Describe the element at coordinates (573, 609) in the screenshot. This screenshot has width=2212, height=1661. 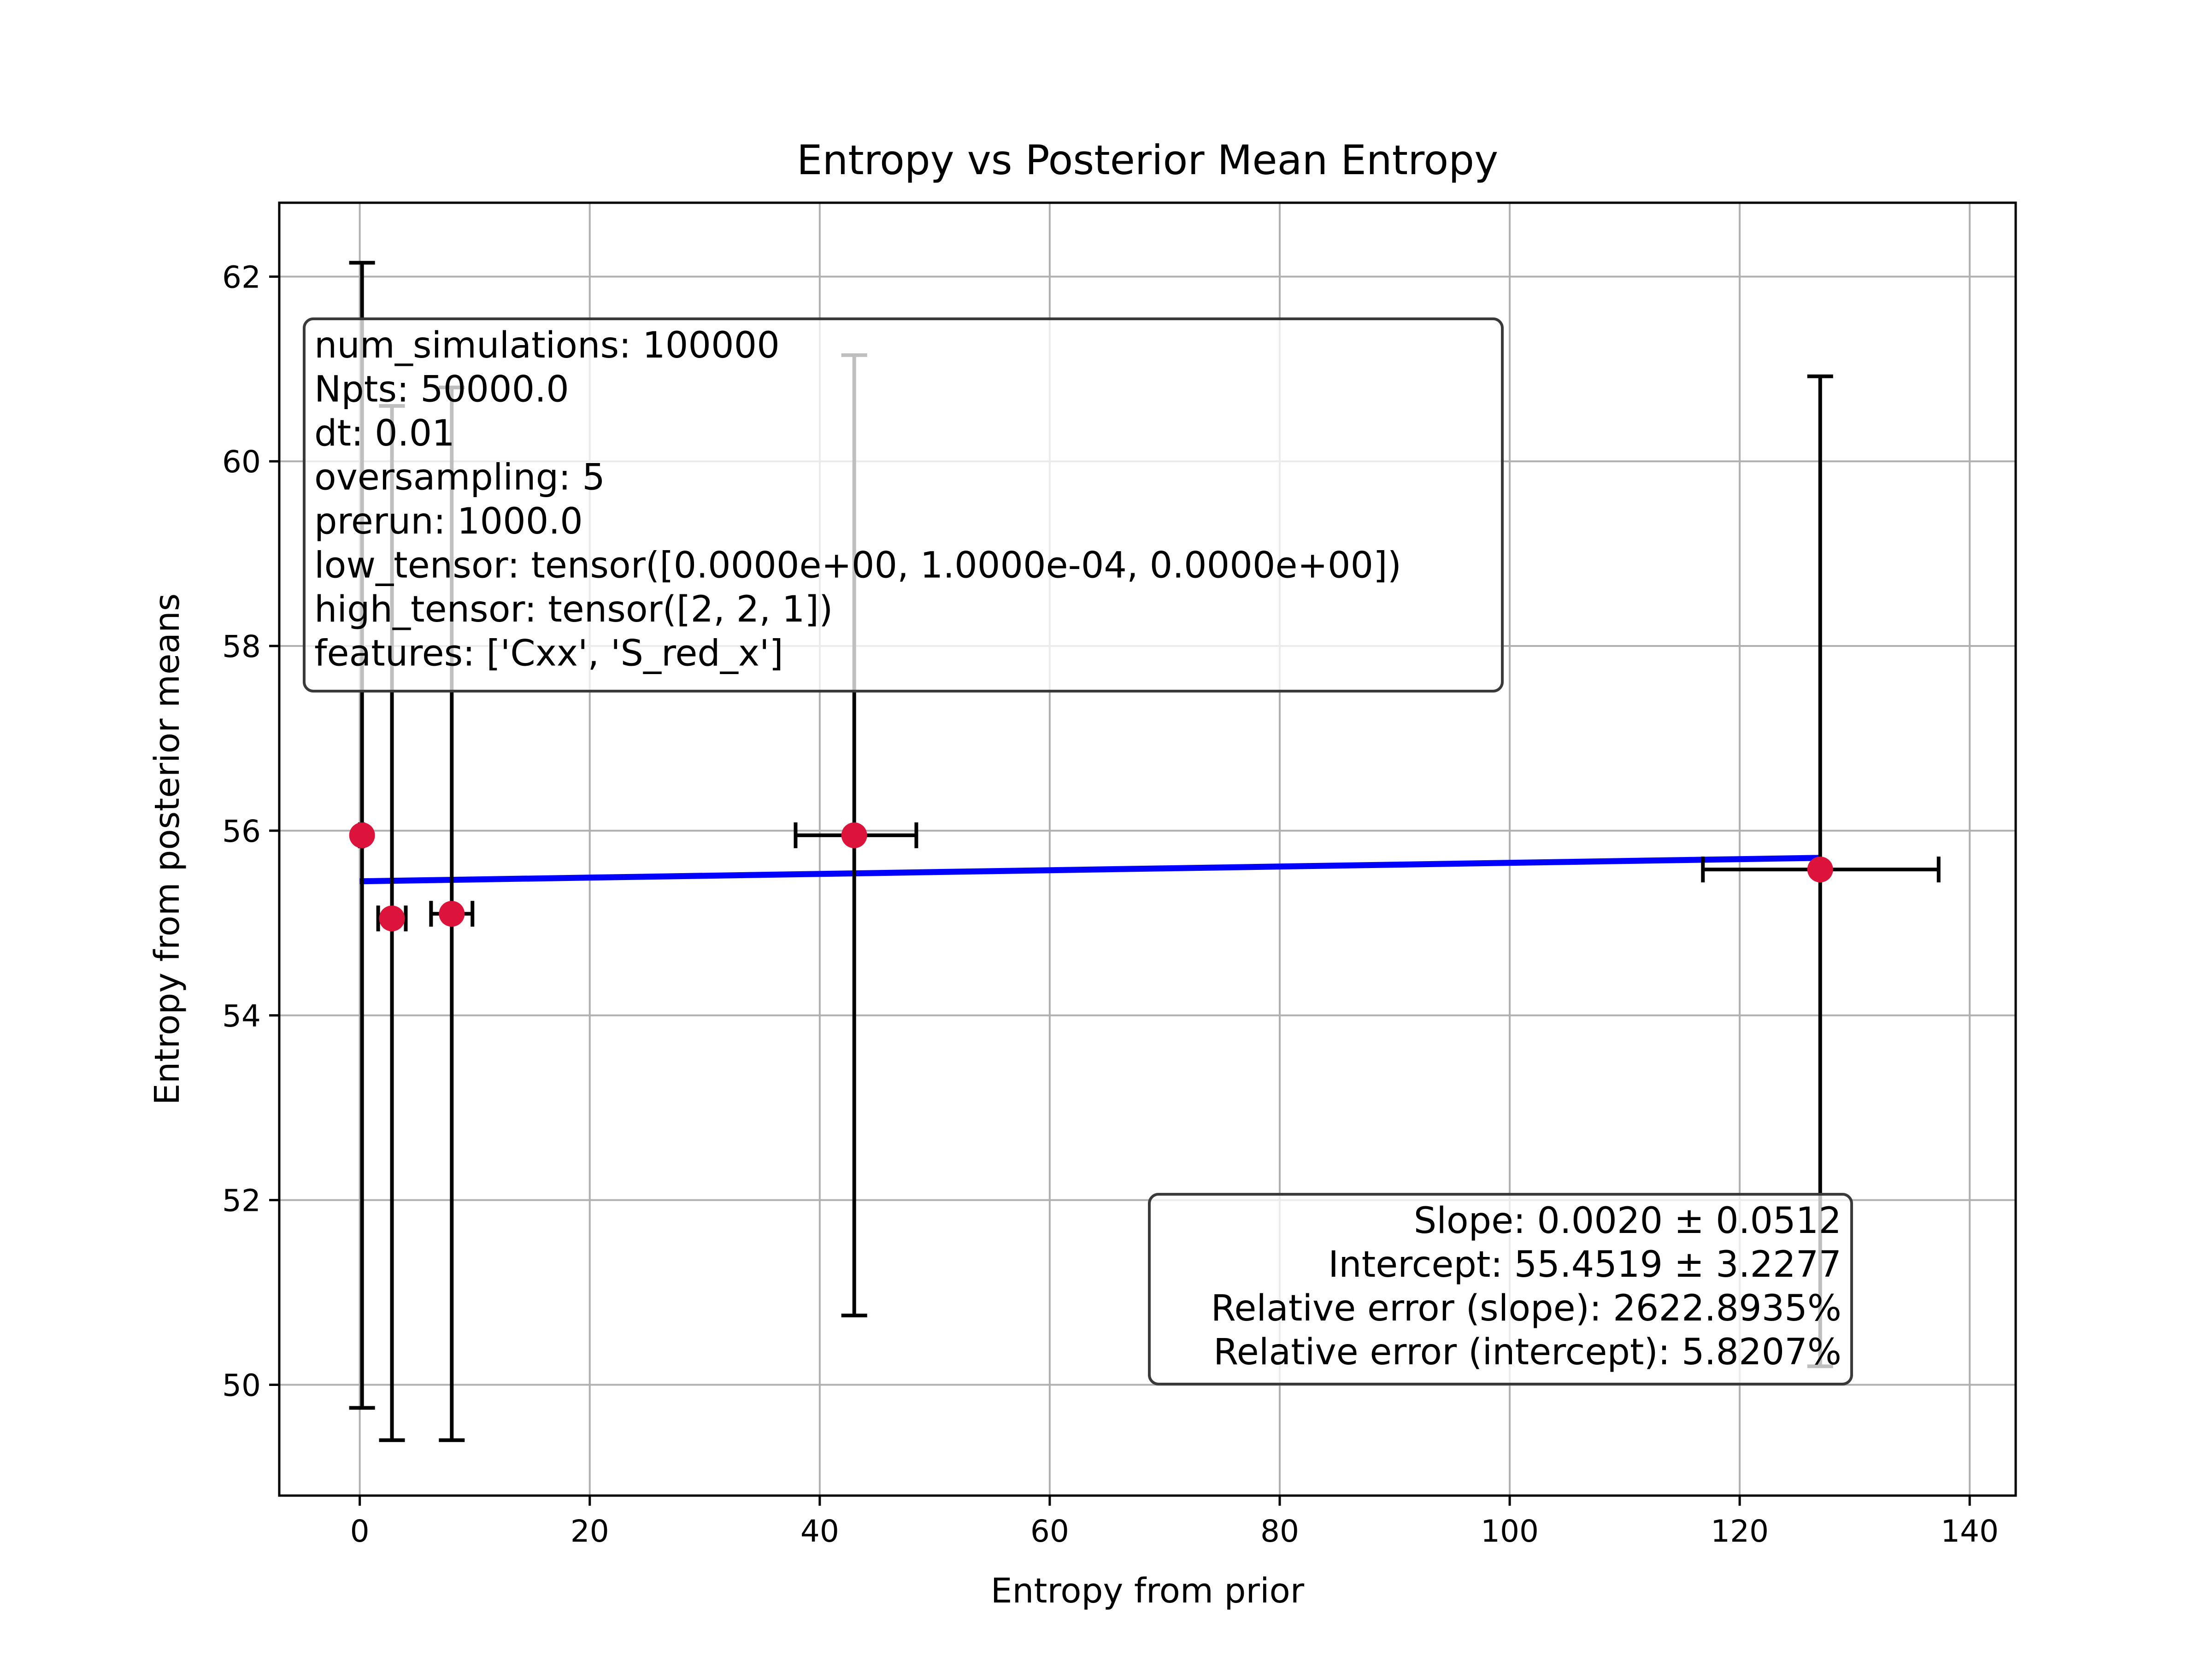
I see `parameter-line: high_tensor: tensor([2, 2, 1])` at that location.